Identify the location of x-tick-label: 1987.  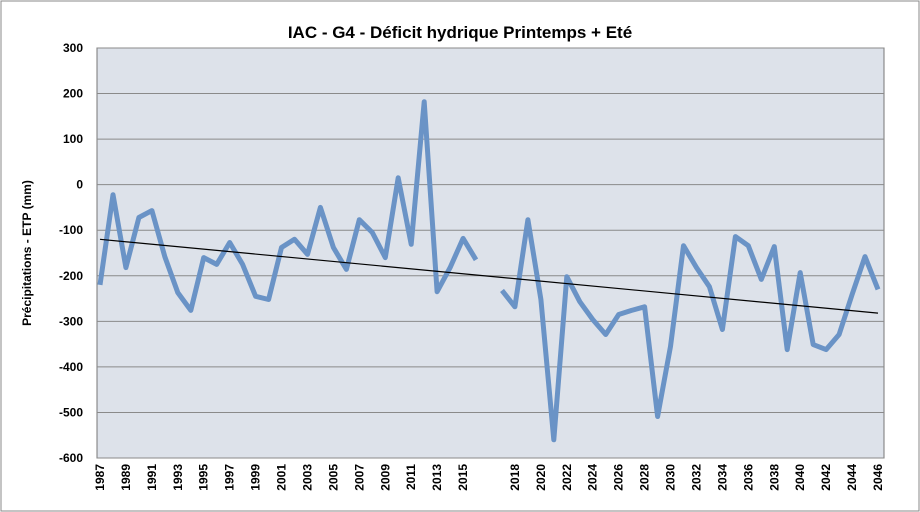
(100, 477).